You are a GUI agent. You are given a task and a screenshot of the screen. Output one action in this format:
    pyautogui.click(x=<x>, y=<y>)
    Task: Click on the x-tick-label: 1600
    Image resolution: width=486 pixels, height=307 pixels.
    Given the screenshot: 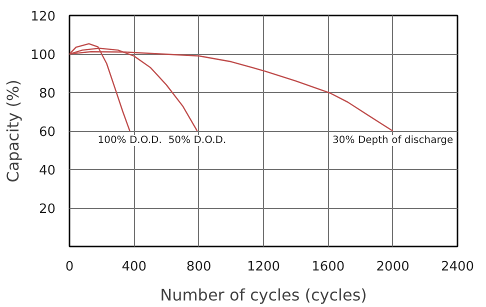 What is the action you would take?
    pyautogui.click(x=328, y=267)
    